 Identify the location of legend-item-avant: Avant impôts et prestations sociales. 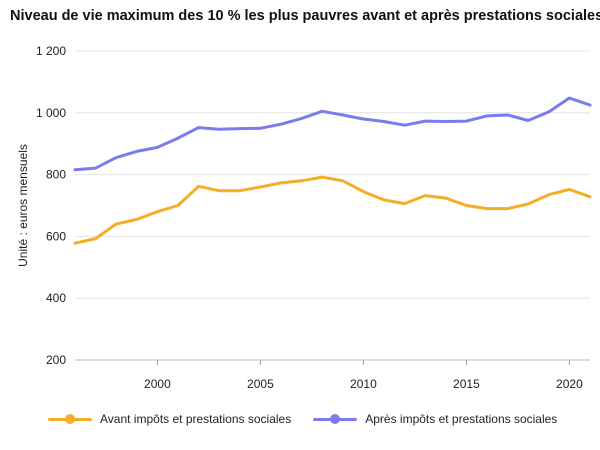
(169, 419).